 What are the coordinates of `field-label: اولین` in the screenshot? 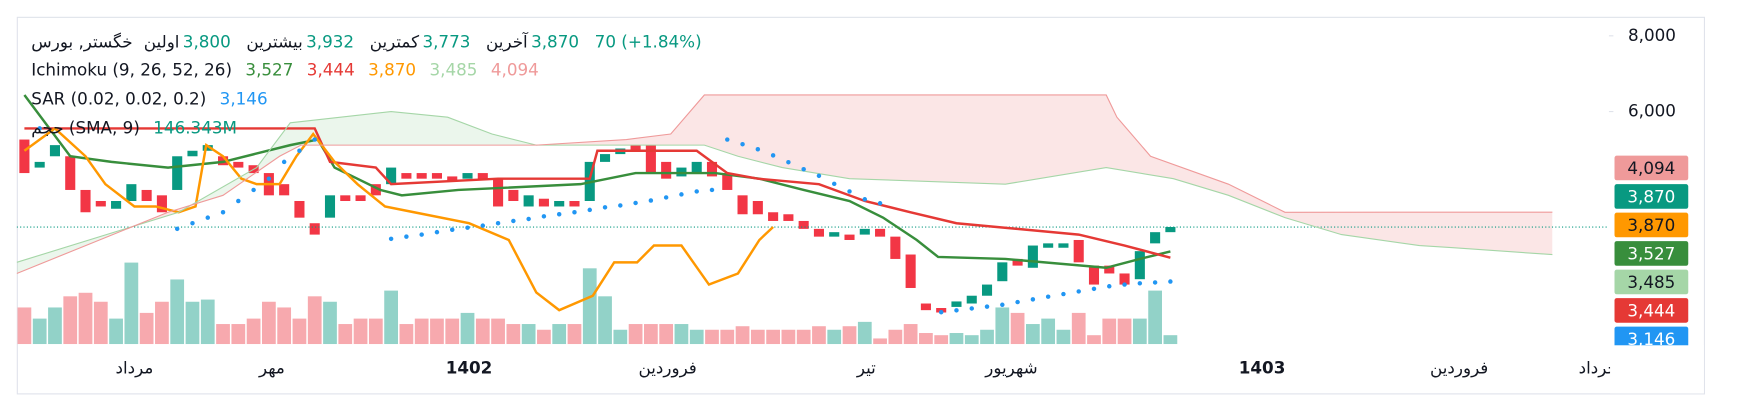 It's located at (162, 41).